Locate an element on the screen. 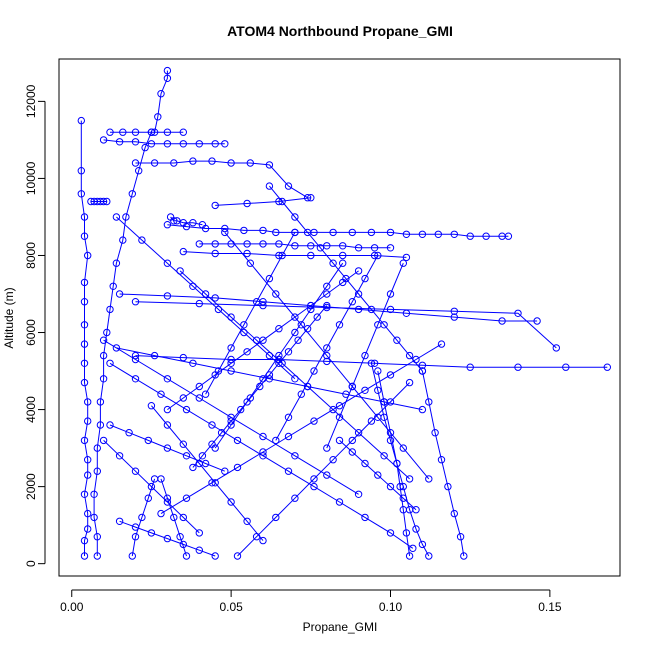 The height and width of the screenshot is (650, 650). x-axis-label: Propane_GMI is located at coordinates (340, 627).